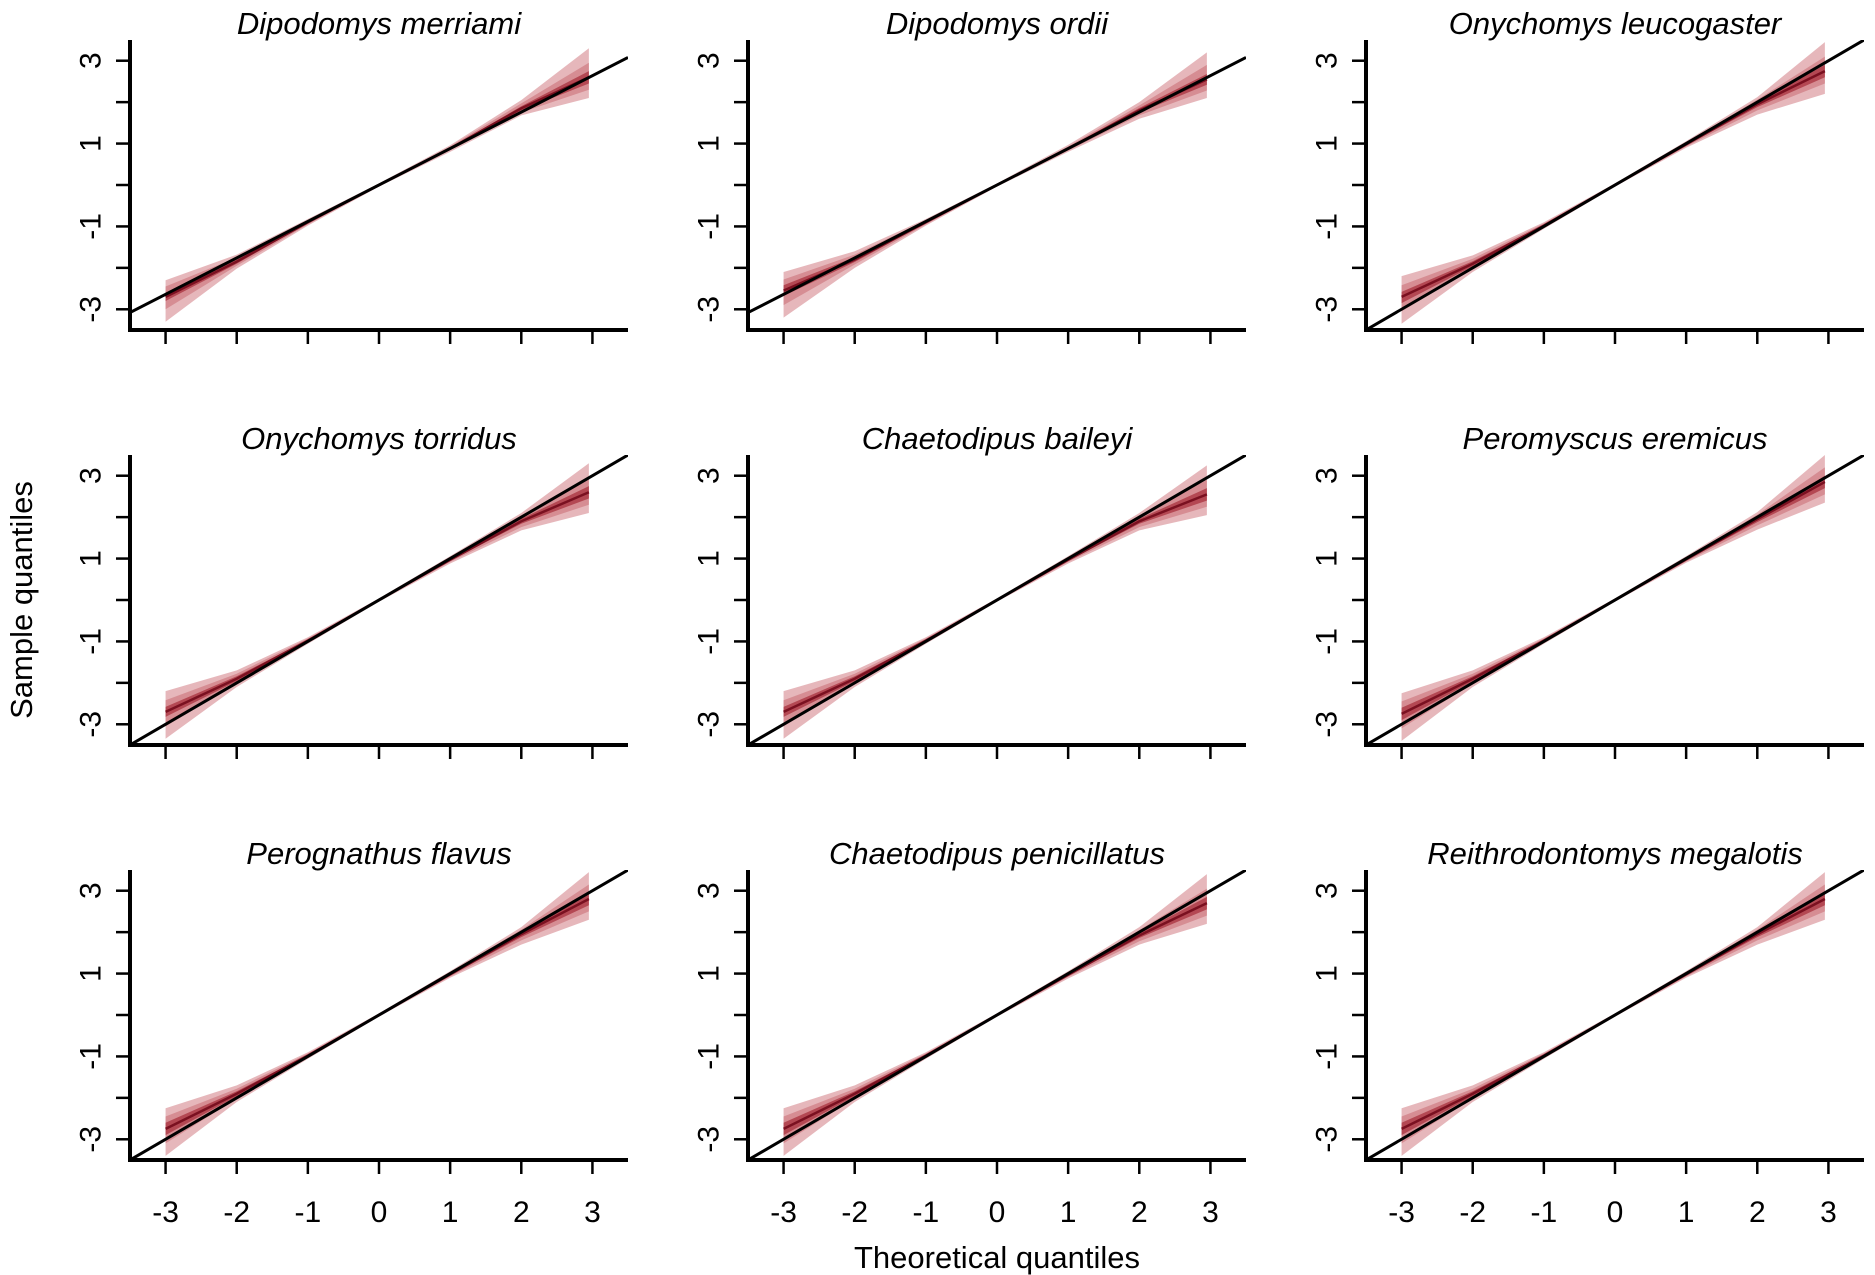 The height and width of the screenshot is (1275, 1875). I want to click on qq-panel: Perognathus flavus -3 -1 1 3 -3 -2 -1 0 1 2 3, so click(351, 1032).